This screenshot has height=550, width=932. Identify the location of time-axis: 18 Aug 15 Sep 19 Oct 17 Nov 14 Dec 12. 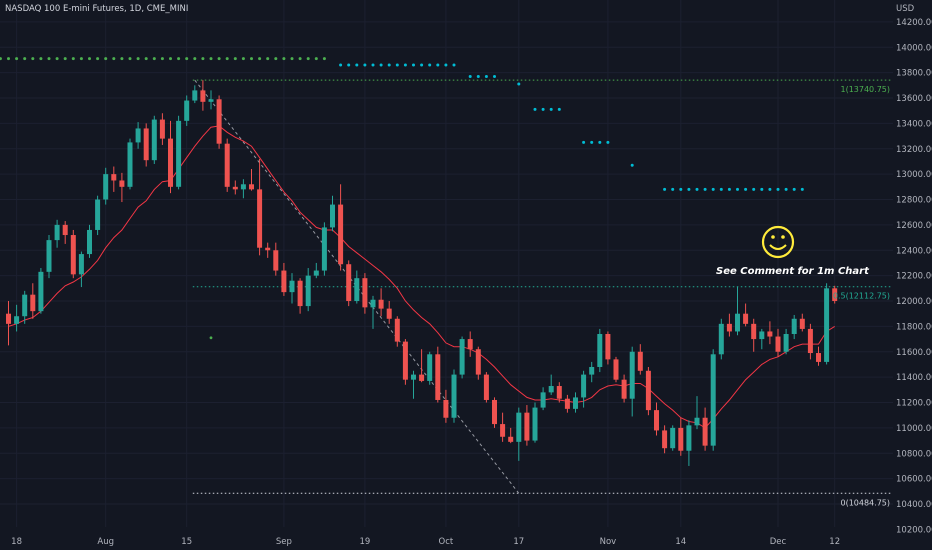
(425, 542).